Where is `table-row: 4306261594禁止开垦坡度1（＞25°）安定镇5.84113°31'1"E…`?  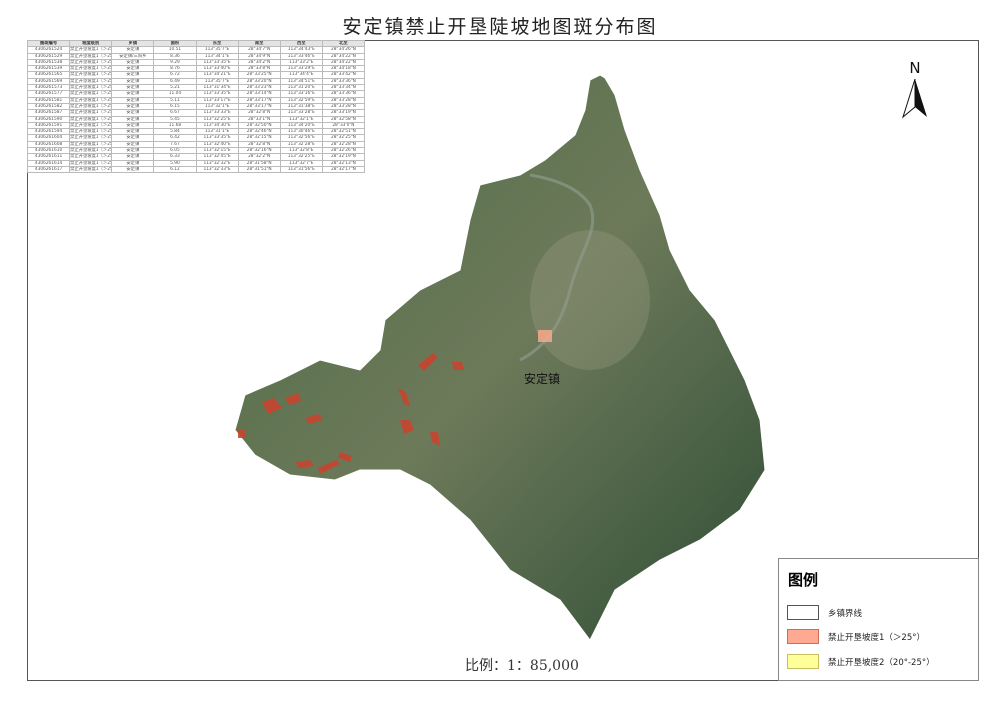
table-row: 4306261594禁止开垦坡度1（＞25°）安定镇5.84113°31'1"E… is located at coordinates (196, 132).